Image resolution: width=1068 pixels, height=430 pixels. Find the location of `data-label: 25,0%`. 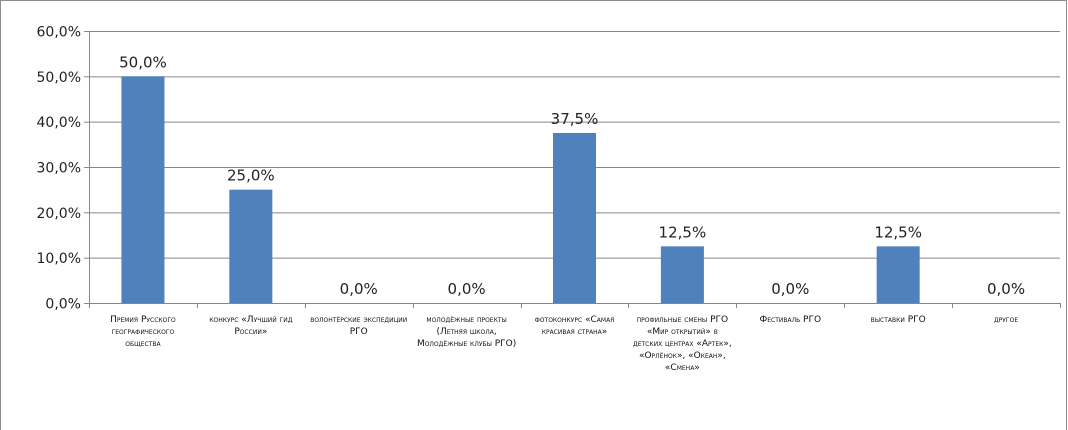

data-label: 25,0% is located at coordinates (251, 176).